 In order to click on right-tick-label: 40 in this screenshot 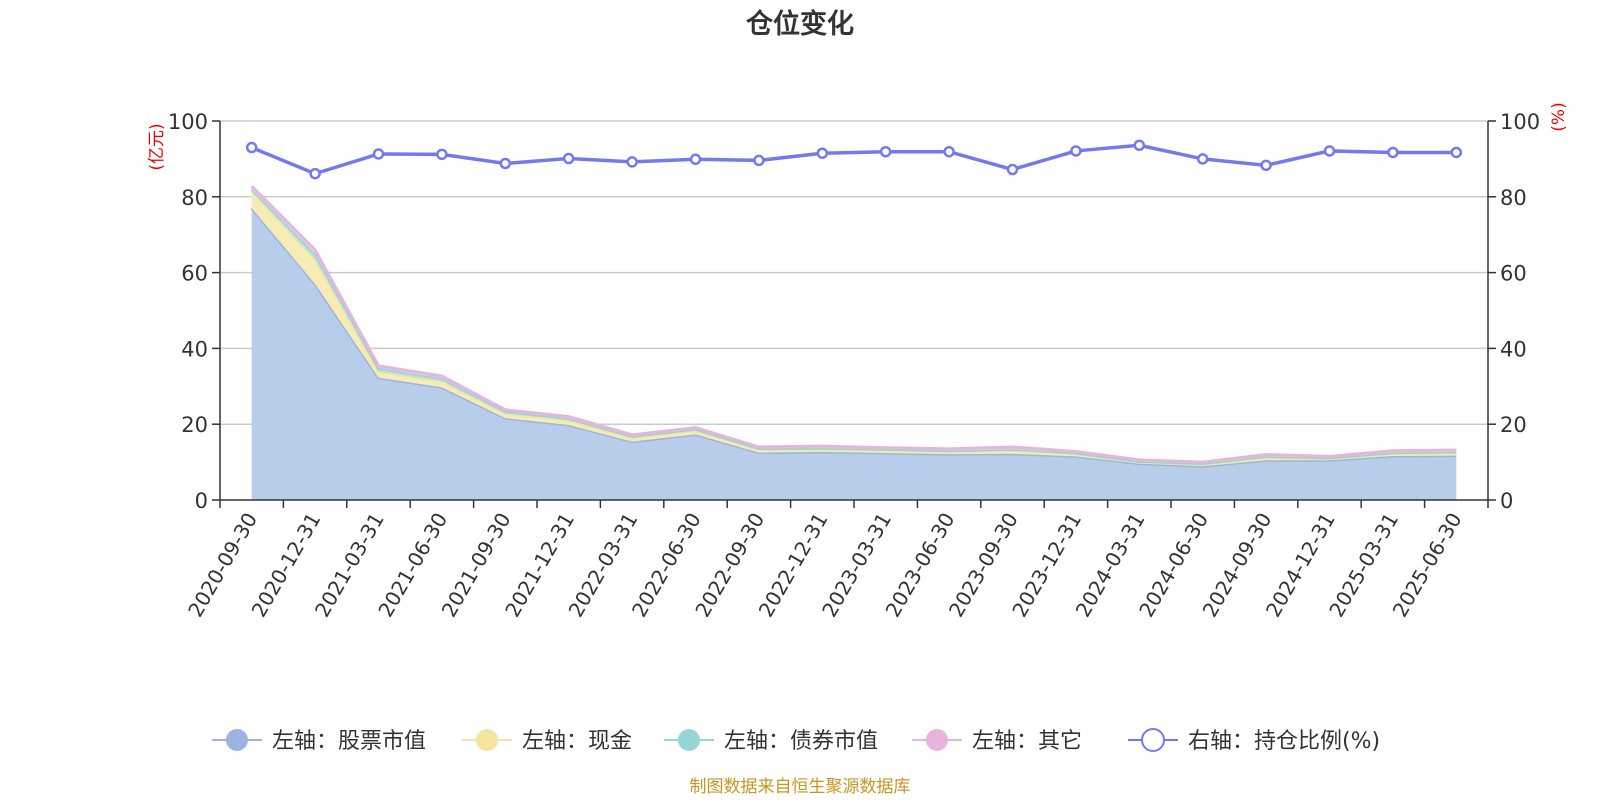, I will do `click(1513, 349)`.